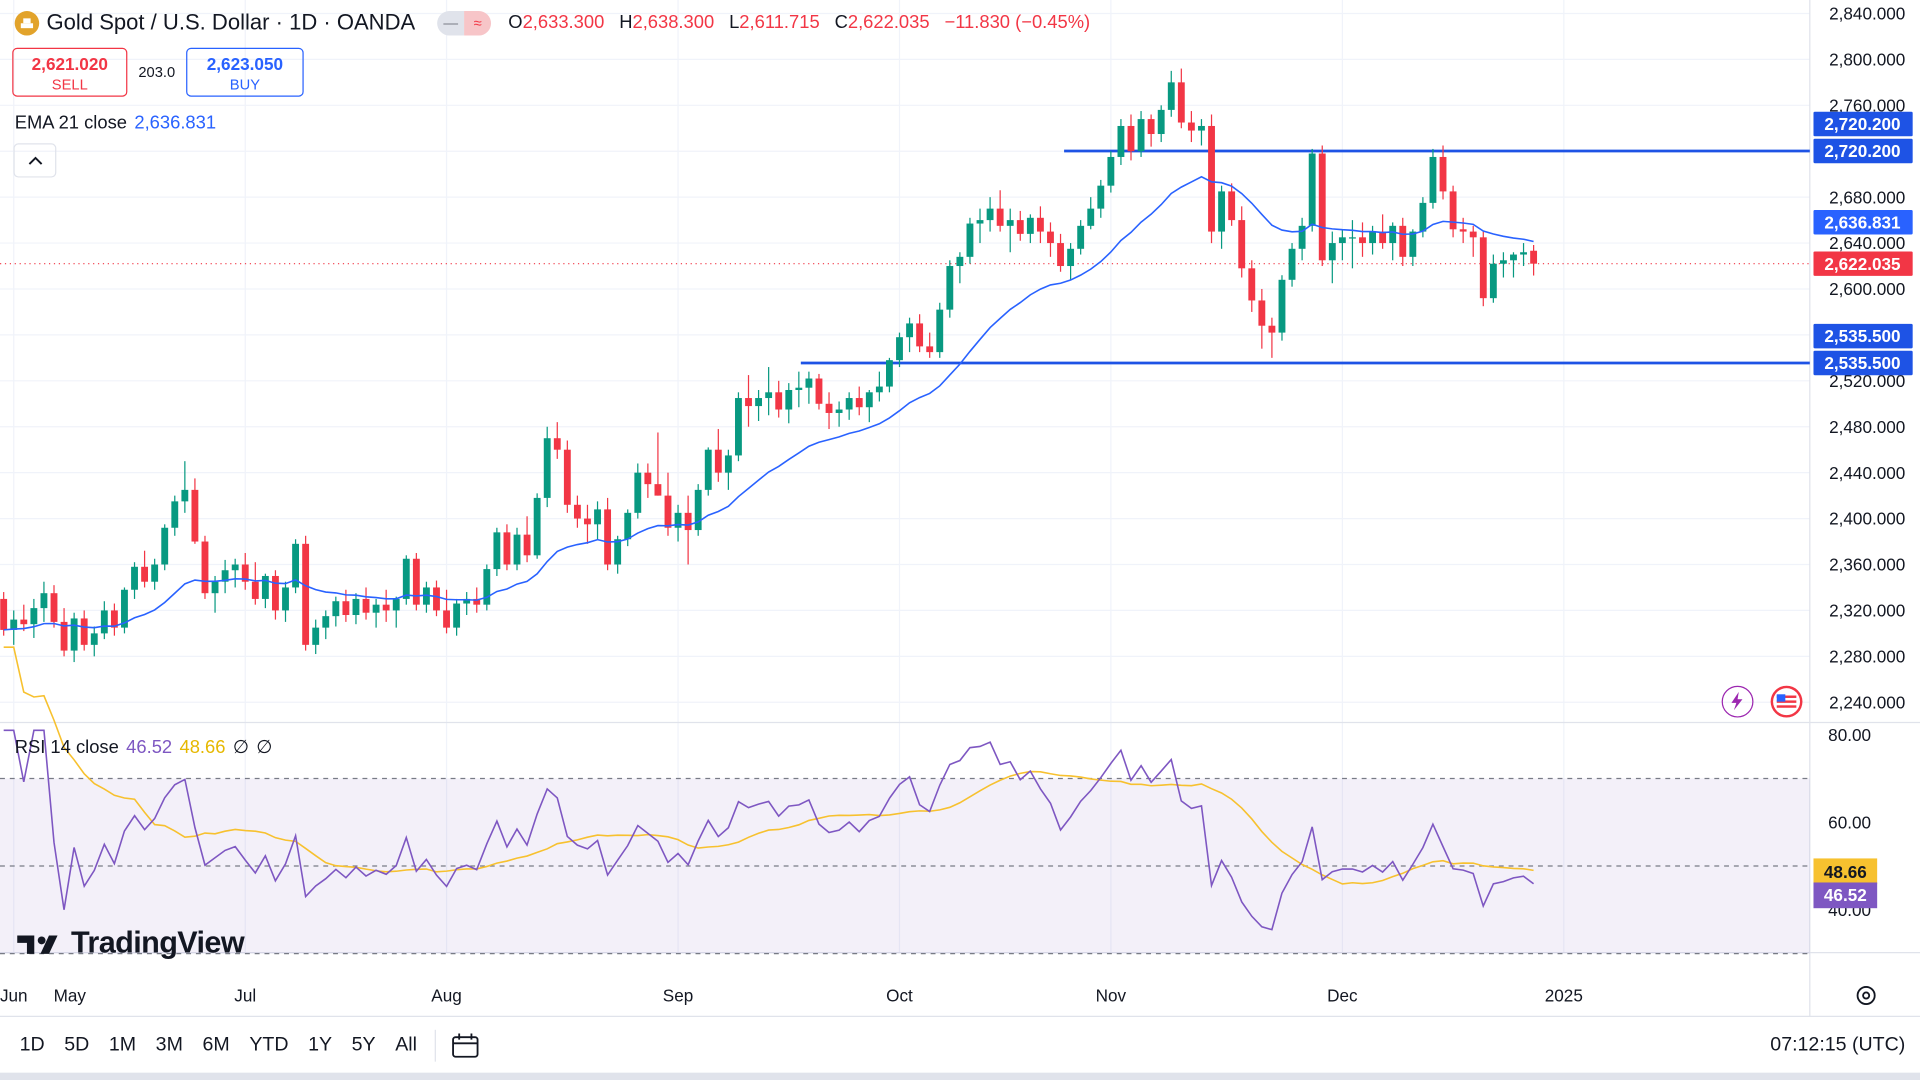  Describe the element at coordinates (1867, 381) in the screenshot. I see `price-tick-label: 2,520.000` at that location.